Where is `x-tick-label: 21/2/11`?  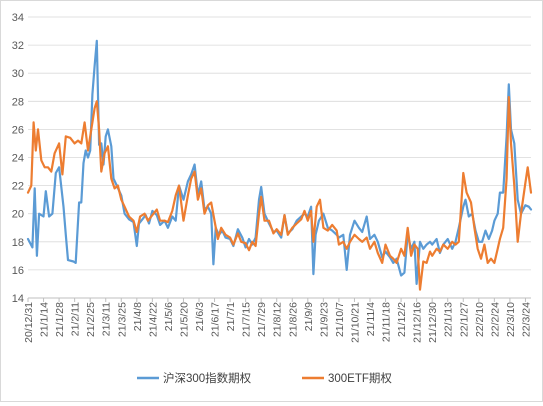
x-tick-label: 21/2/11 is located at coordinates (76, 319).